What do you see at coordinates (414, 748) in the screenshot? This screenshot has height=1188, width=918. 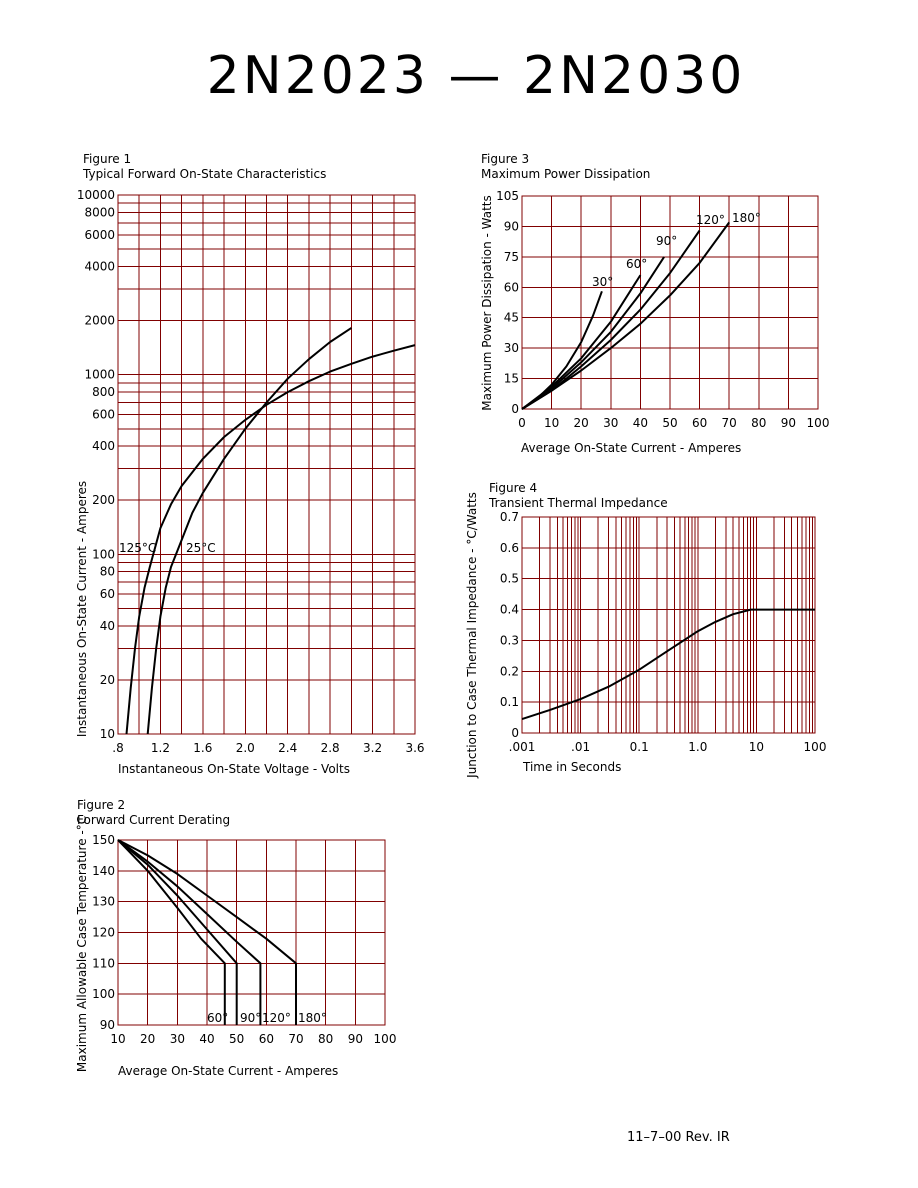 I see `x-tick-label: 3.6` at bounding box center [414, 748].